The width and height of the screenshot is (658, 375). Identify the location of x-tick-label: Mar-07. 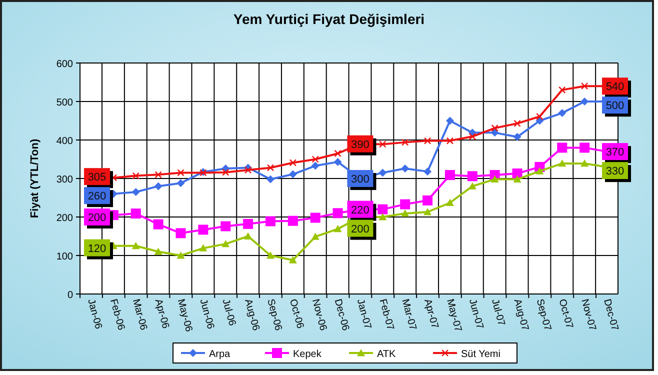
(408, 315).